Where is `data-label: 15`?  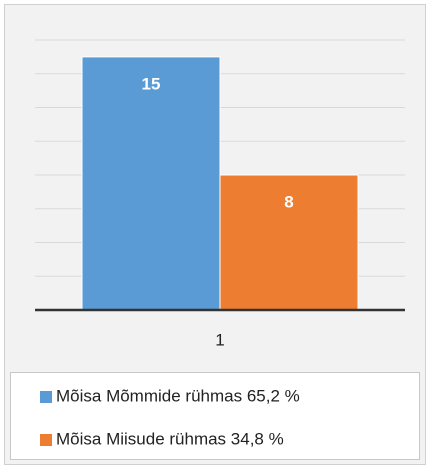 data-label: 15 is located at coordinates (151, 83).